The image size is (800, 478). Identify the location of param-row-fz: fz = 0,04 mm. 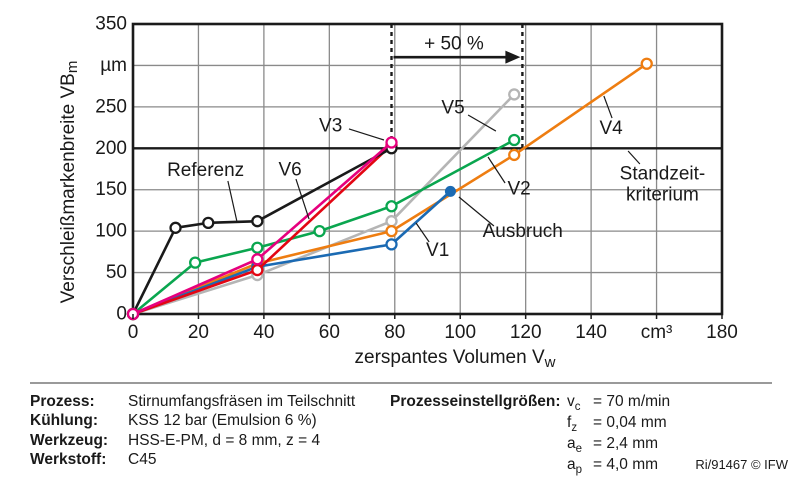
(617, 424).